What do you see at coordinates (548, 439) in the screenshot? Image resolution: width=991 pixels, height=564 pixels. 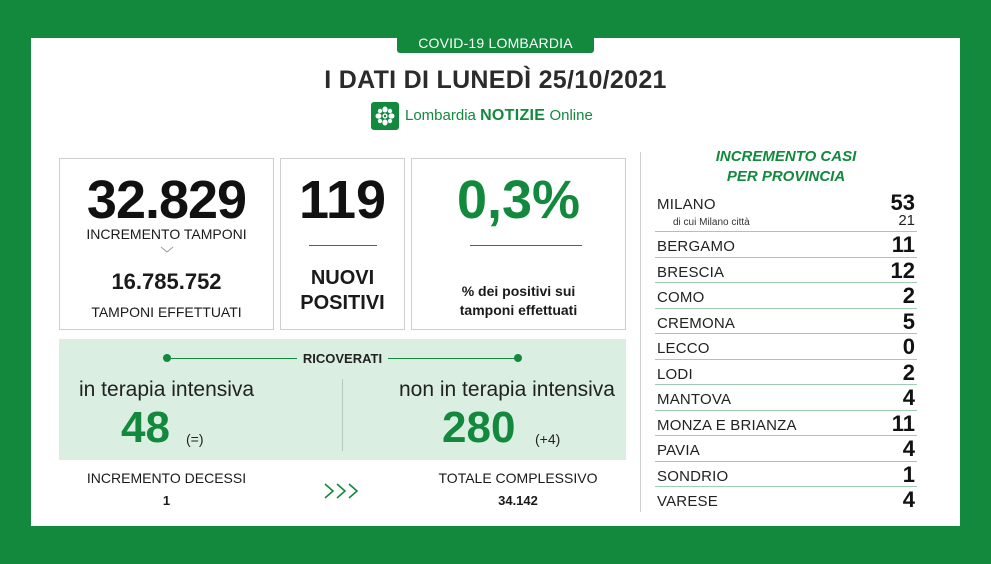 I see `non-intensiva-delta: (+4)` at bounding box center [548, 439].